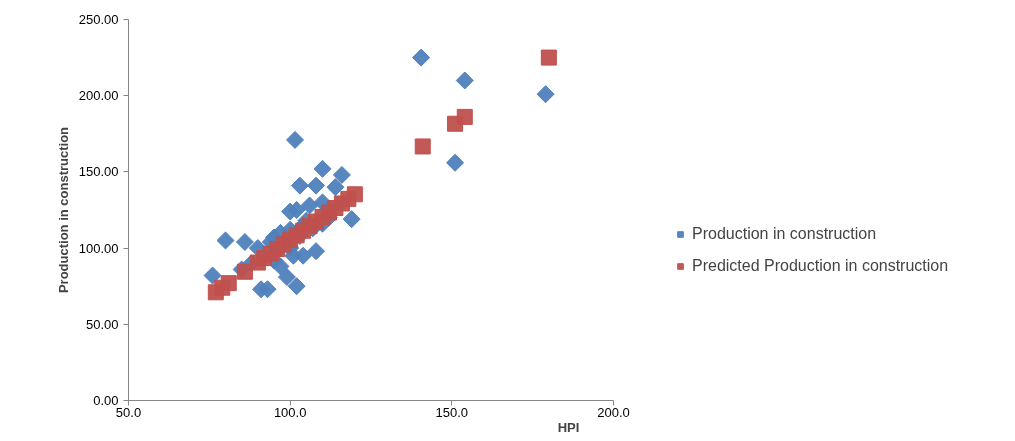  Describe the element at coordinates (102, 324) in the screenshot. I see `y-tick-label: 50.00` at that location.